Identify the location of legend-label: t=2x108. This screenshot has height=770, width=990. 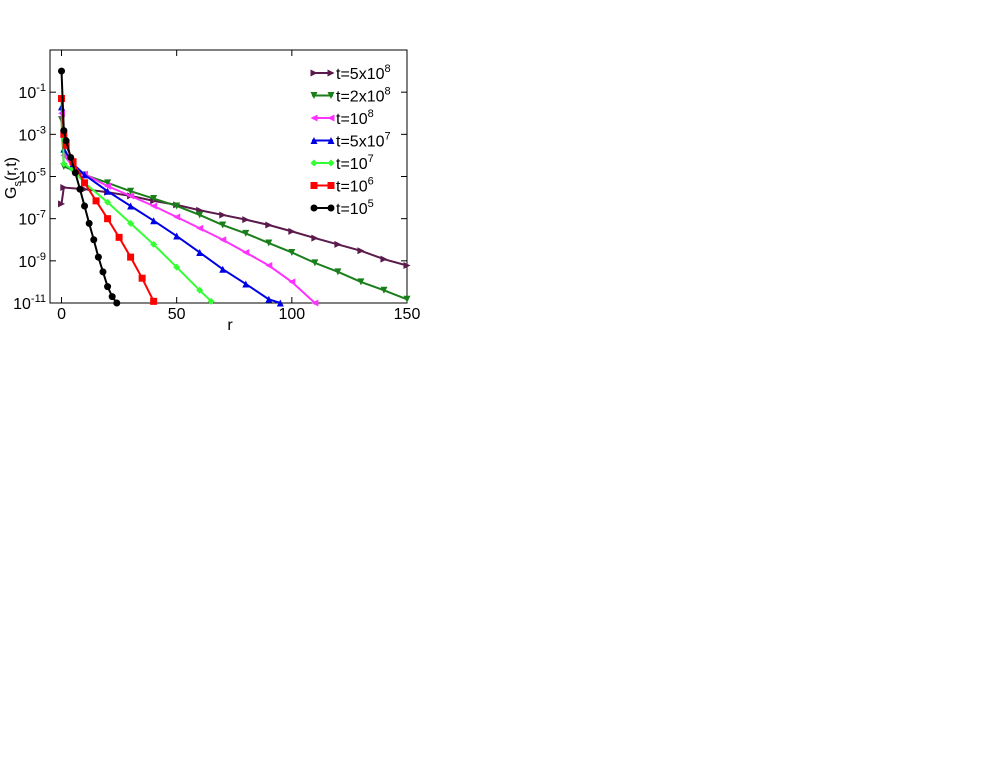
(363, 96).